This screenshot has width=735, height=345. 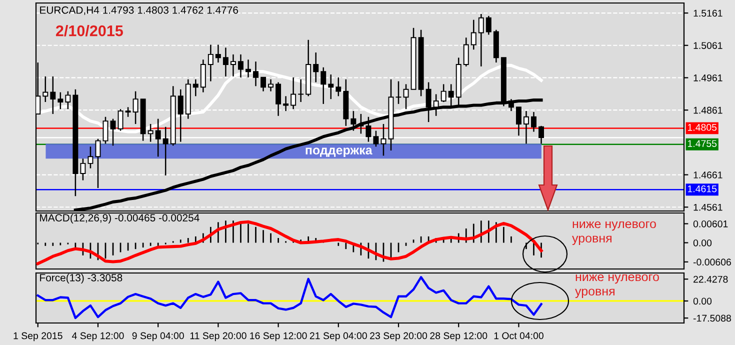 I want to click on band-label: поддержка, so click(x=339, y=152).